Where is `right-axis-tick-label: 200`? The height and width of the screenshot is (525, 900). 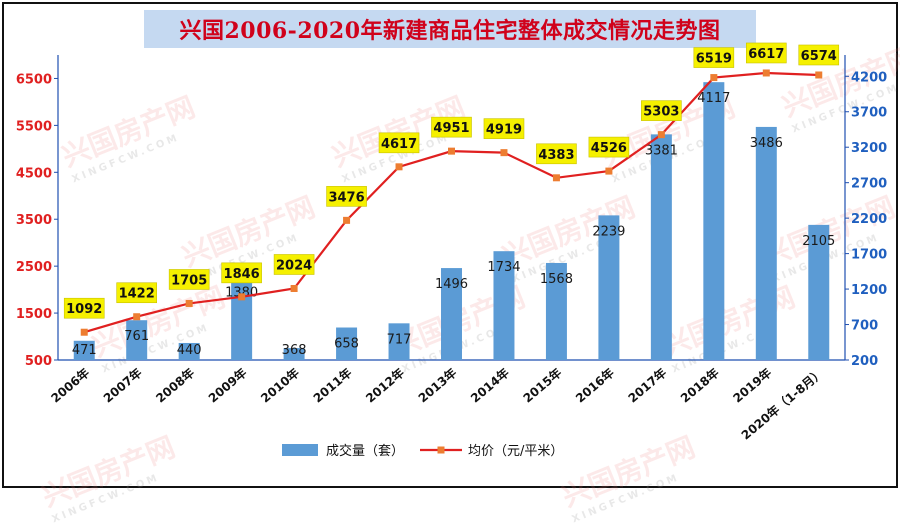
right-axis-tick-label: 200 is located at coordinates (864, 361).